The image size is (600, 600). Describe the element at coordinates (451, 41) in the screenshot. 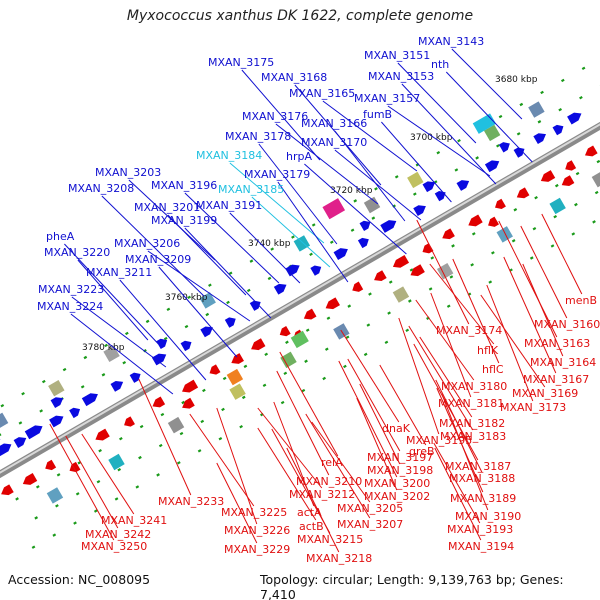

I see `forward-gene-label: MXAN_3143` at that location.